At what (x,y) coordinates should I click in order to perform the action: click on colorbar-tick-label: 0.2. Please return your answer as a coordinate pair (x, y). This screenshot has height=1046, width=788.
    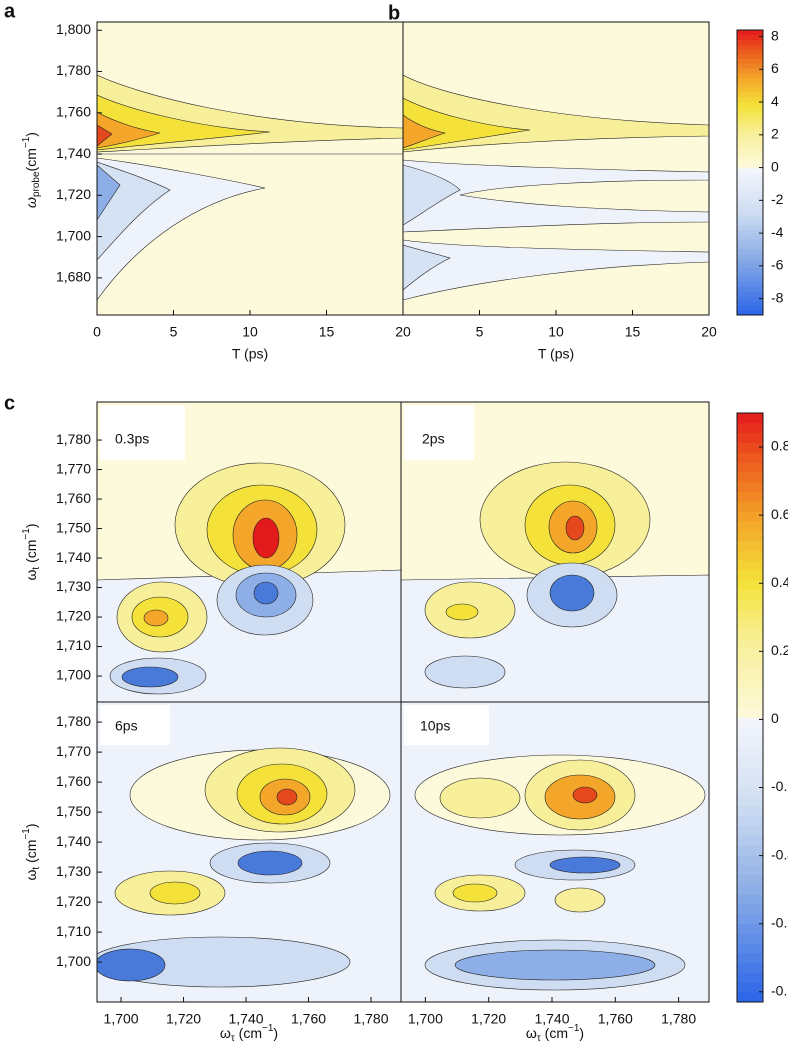
    Looking at the image, I should click on (779, 650).